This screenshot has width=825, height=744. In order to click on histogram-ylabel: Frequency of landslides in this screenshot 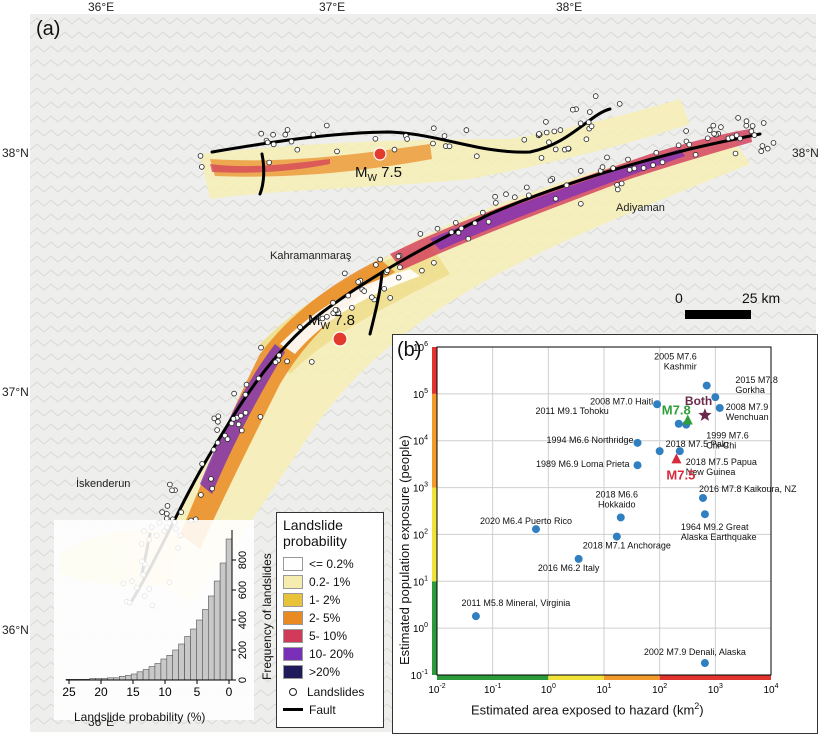, I will do `click(267, 616)`.